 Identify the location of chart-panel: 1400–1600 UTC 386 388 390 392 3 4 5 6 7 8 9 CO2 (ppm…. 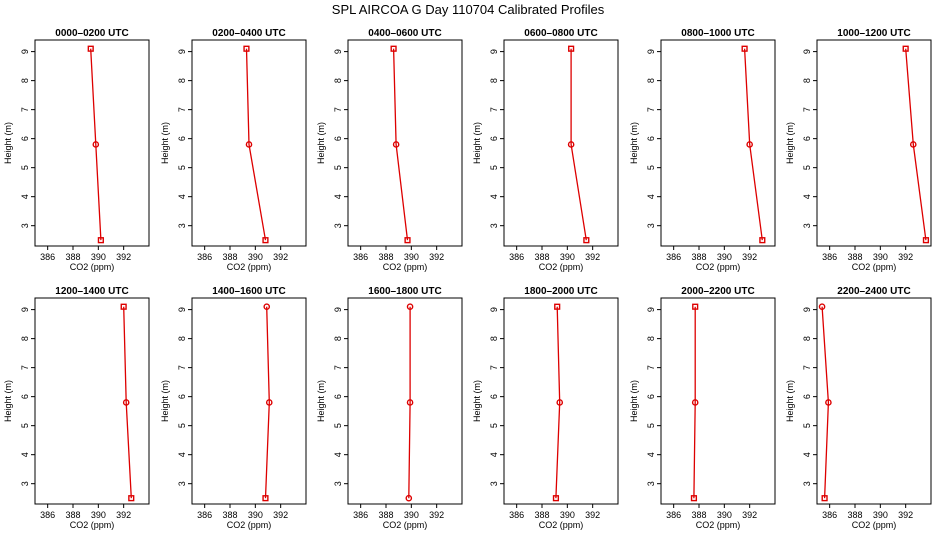
(233, 408).